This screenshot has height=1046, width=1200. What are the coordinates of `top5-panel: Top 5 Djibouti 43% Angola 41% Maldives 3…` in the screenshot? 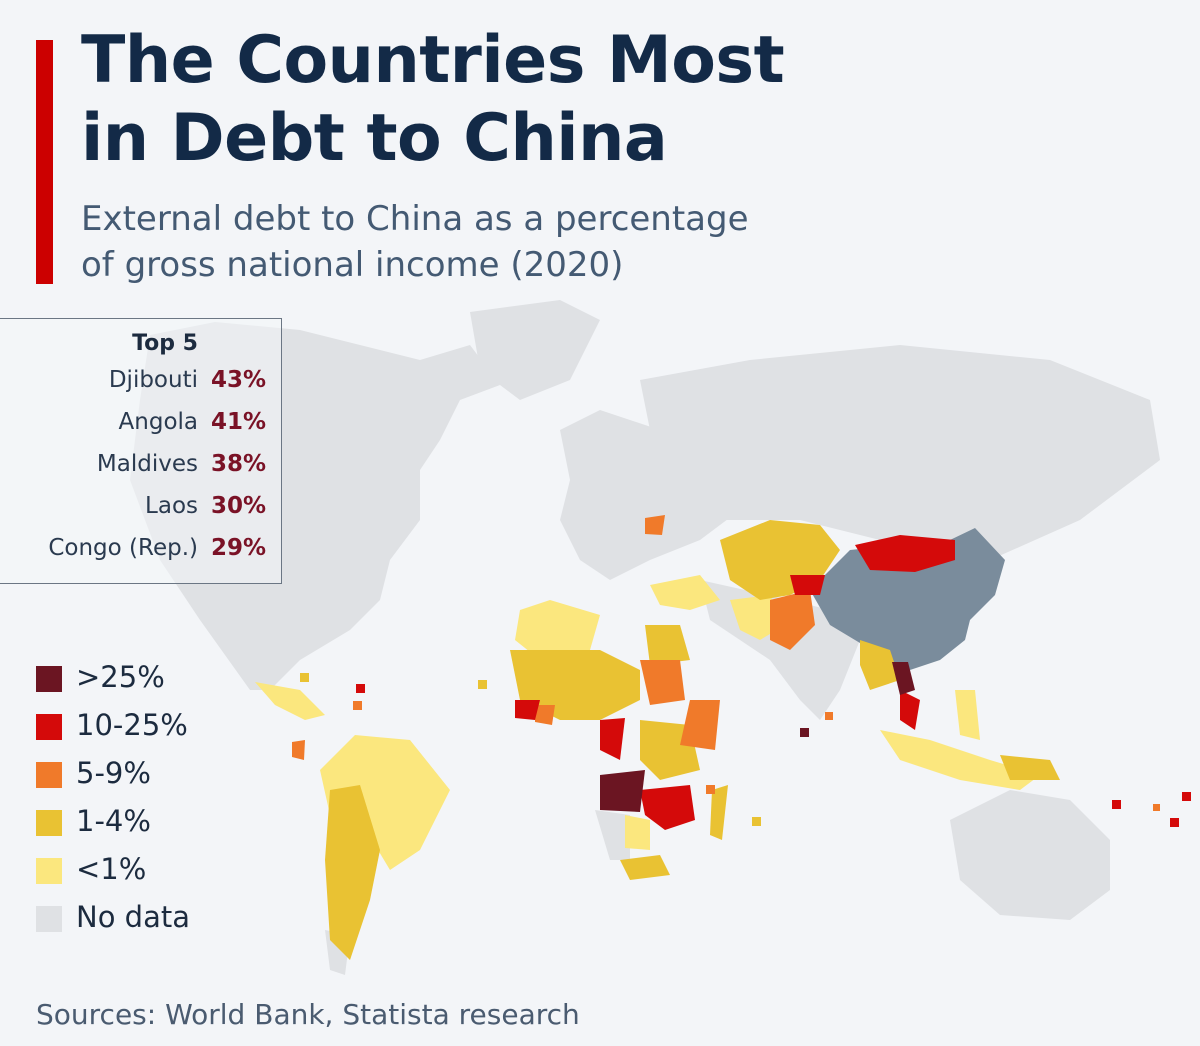 It's located at (141, 451).